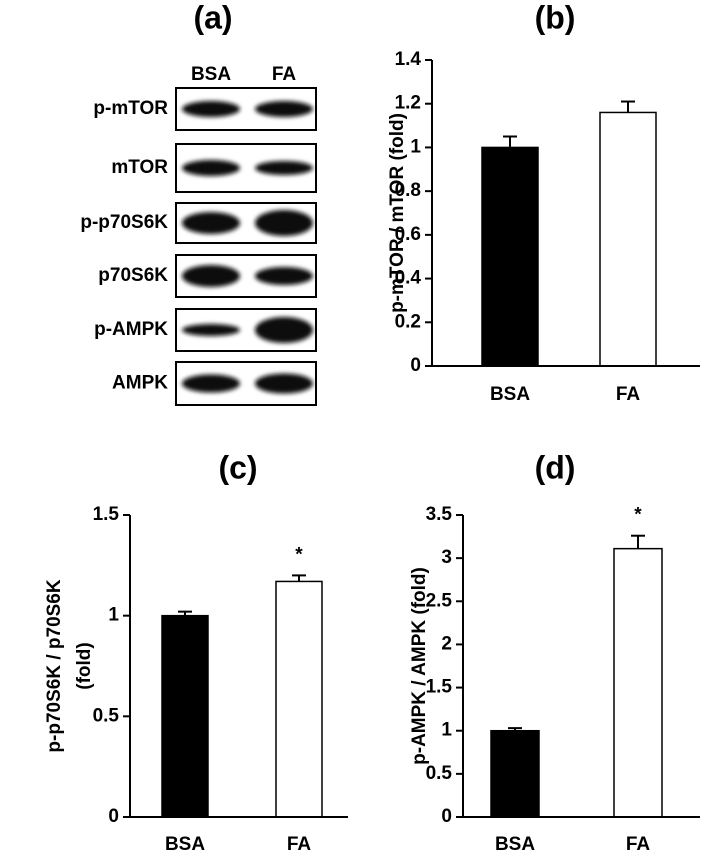 Image resolution: width=711 pixels, height=861 pixels. I want to click on y-axis-label: p-AMPK / AMPK (fold), so click(419, 666).